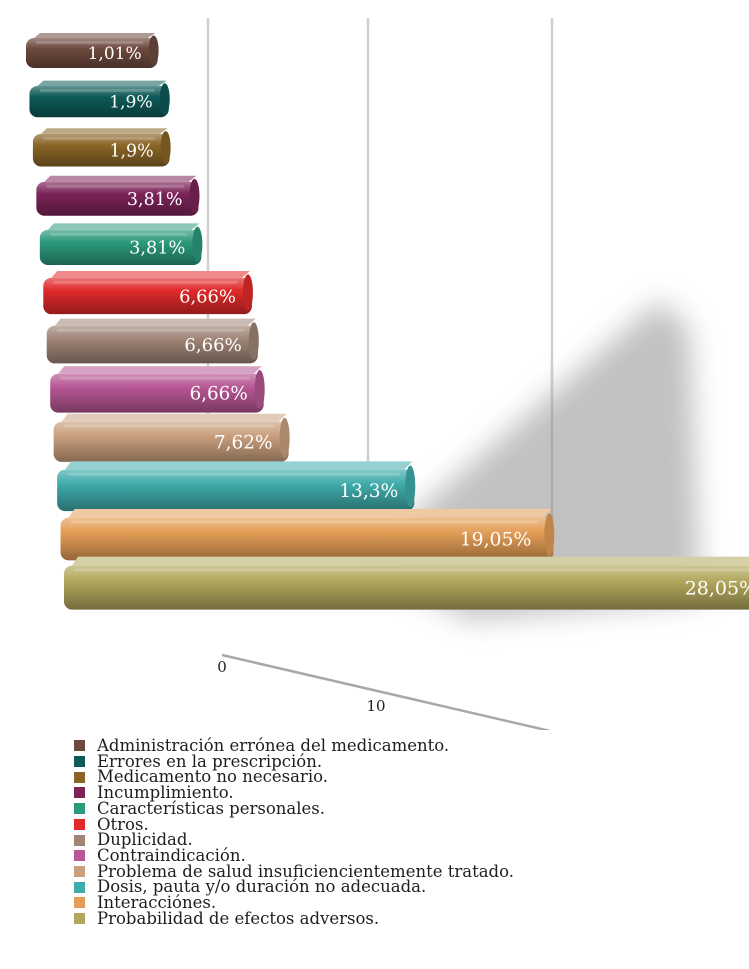 This screenshot has height=969, width=749. I want to click on legend-item: Medicamento no necesario., so click(354, 777).